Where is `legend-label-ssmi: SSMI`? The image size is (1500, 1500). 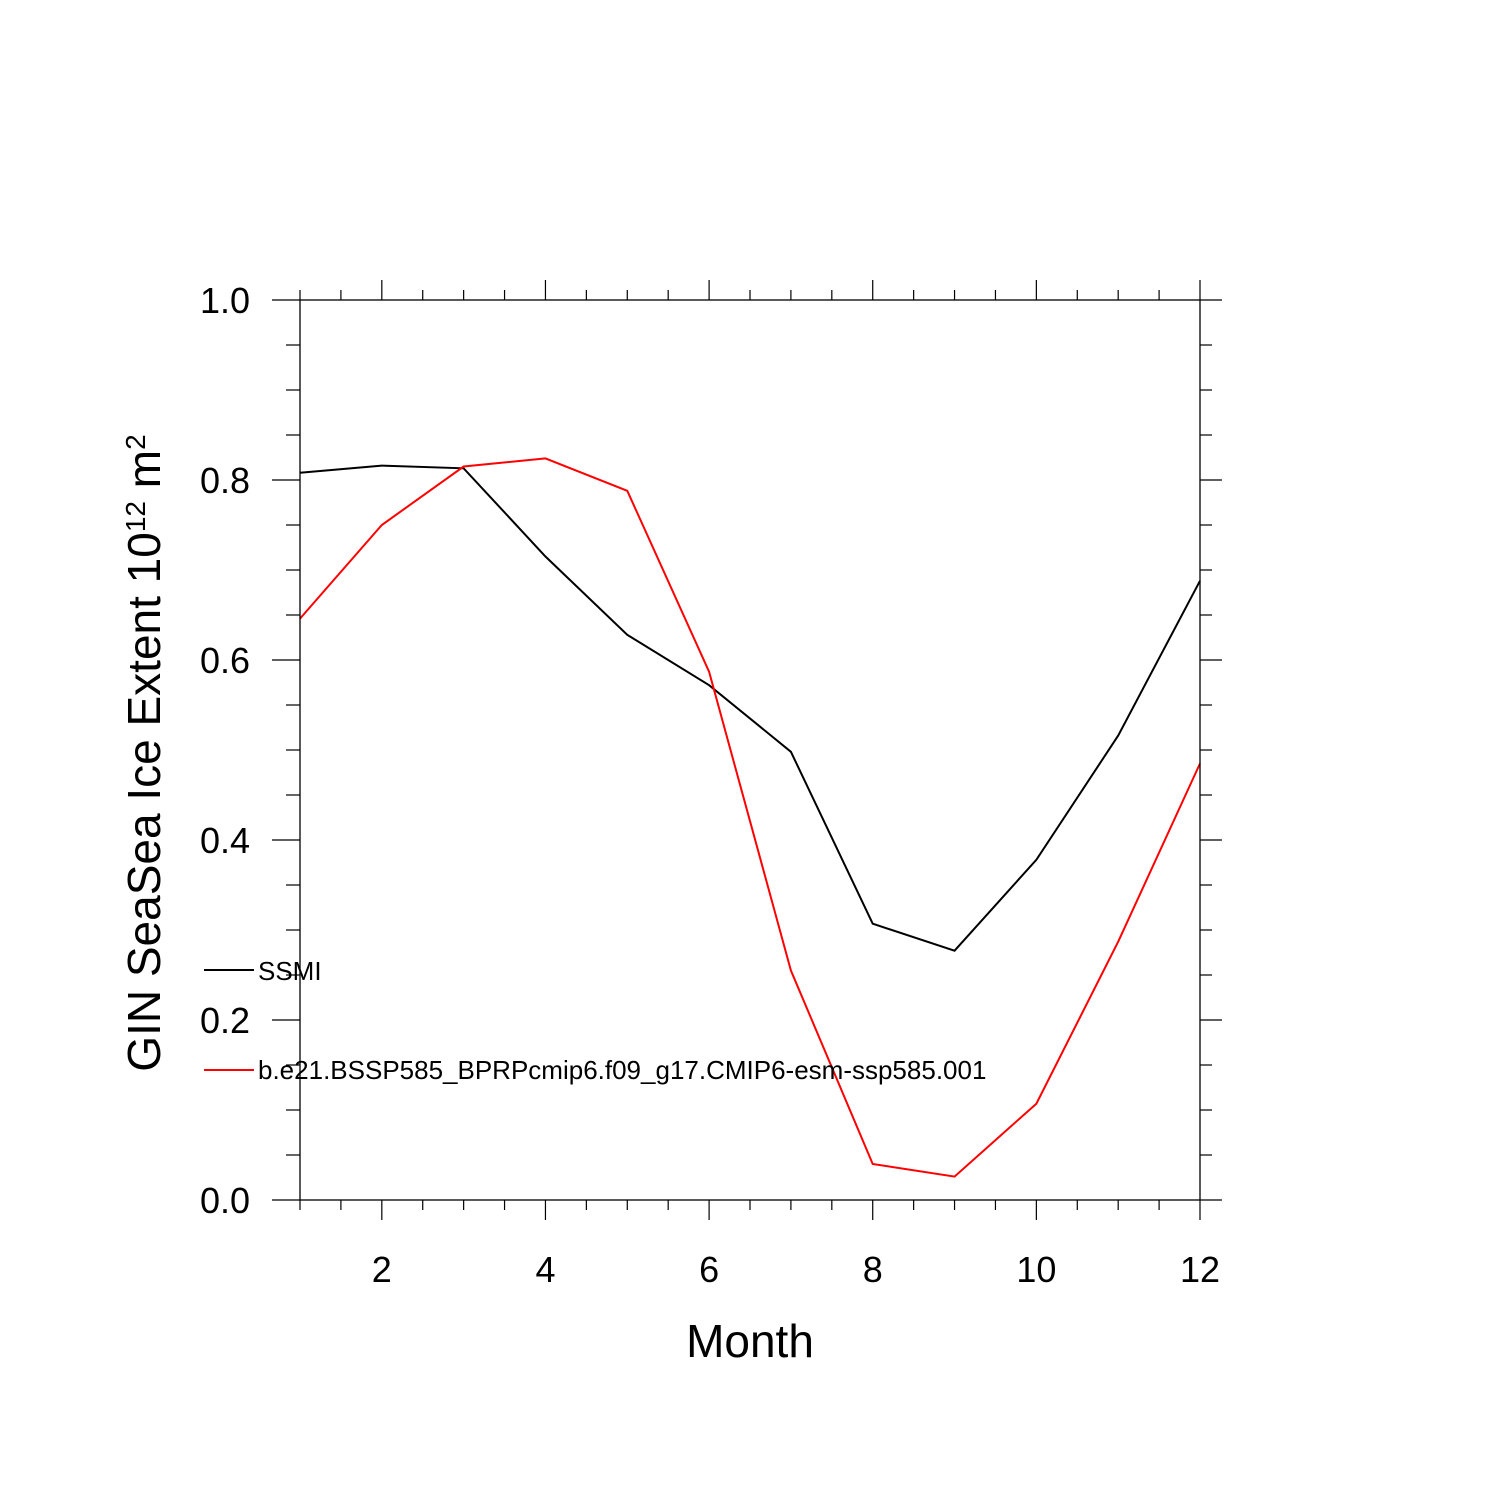 legend-label-ssmi: SSMI is located at coordinates (290, 971).